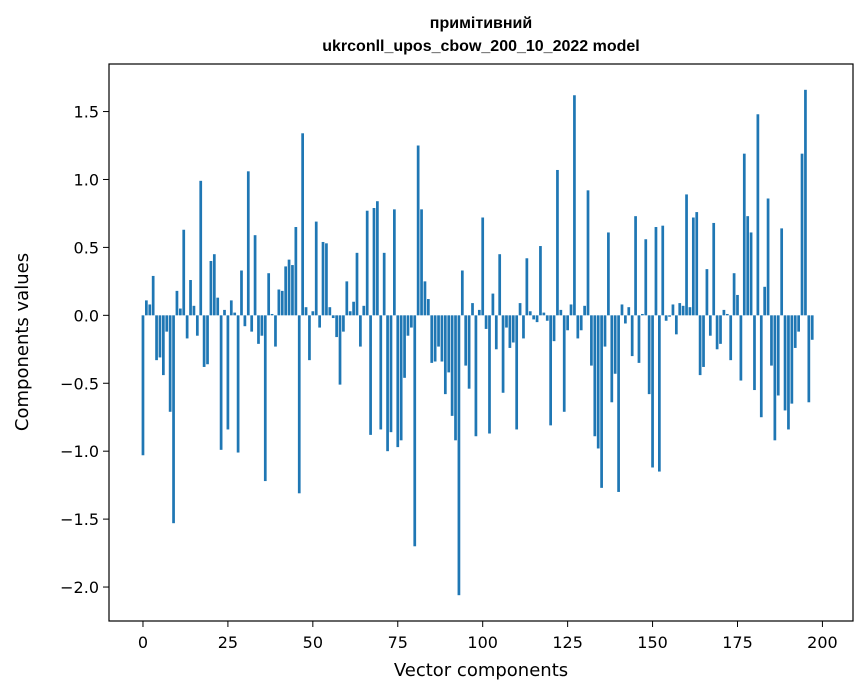  Describe the element at coordinates (86, 315) in the screenshot. I see `y-tick-label-4: 0.0` at that location.